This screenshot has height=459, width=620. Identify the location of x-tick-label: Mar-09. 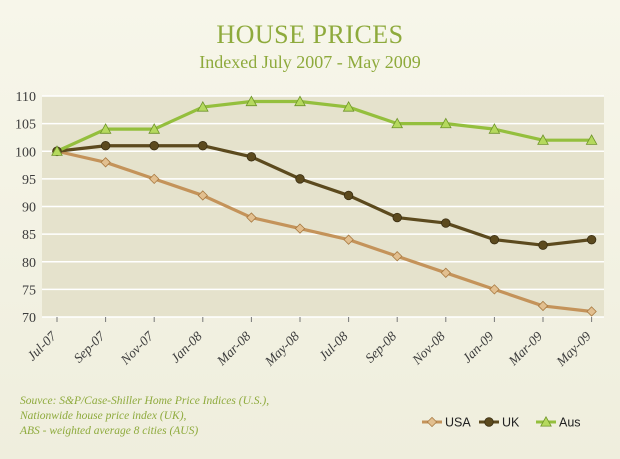
(525, 348).